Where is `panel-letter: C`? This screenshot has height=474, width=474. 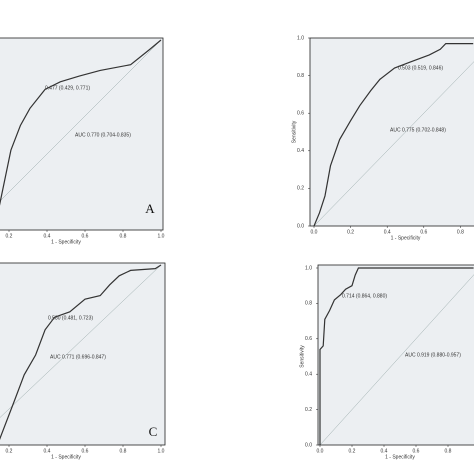
panel-letter: C is located at coordinates (153, 431).